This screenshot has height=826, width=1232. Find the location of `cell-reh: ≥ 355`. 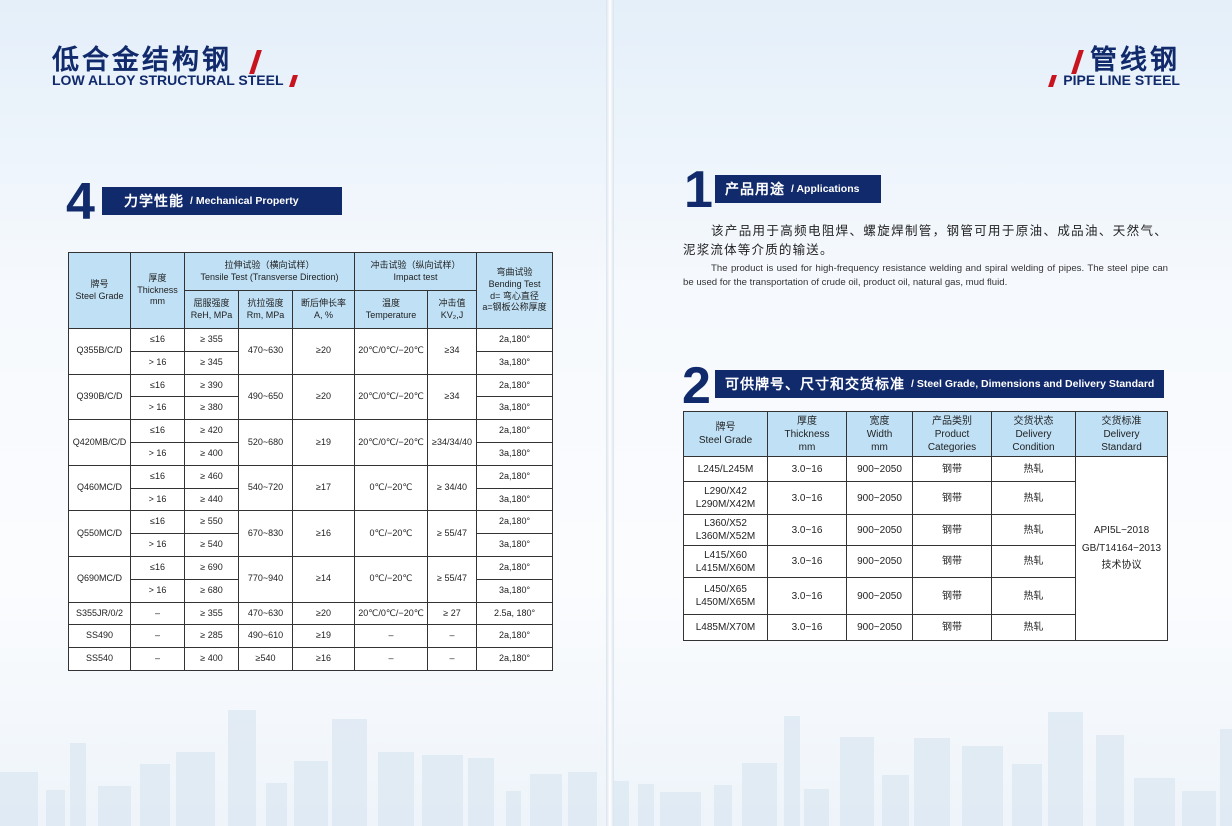

cell-reh: ≥ 355 is located at coordinates (211, 613).